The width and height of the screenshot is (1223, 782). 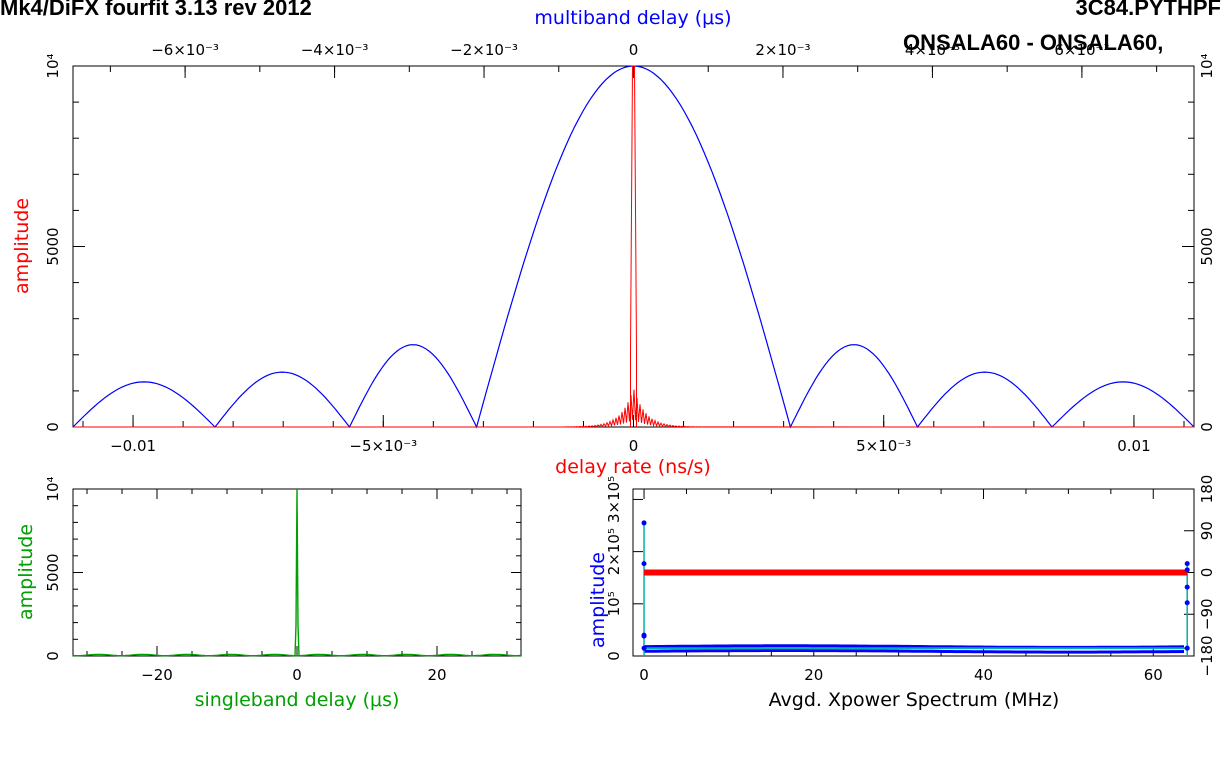 What do you see at coordinates (297, 572) in the screenshot?
I see `singleband-delay-series` at bounding box center [297, 572].